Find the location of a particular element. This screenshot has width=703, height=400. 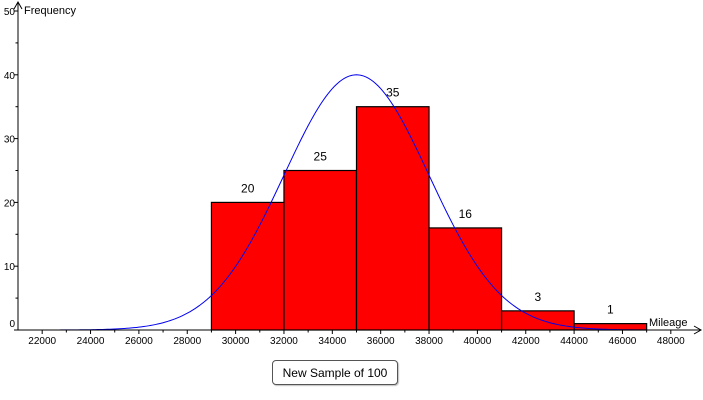

x-tick-label: 46000 is located at coordinates (623, 341).